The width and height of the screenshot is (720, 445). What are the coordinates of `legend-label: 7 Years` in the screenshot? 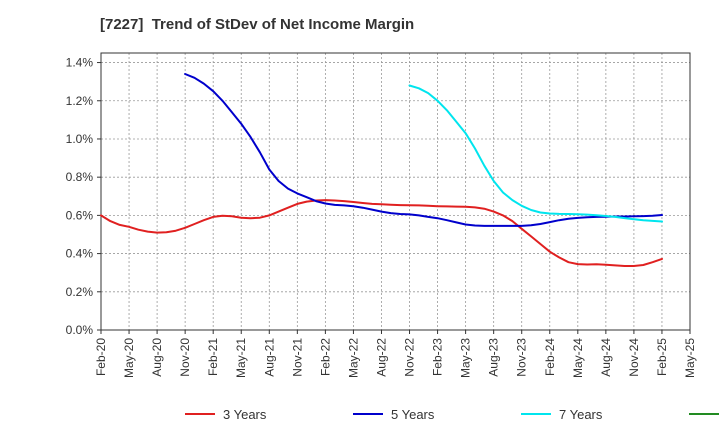 It's located at (581, 414).